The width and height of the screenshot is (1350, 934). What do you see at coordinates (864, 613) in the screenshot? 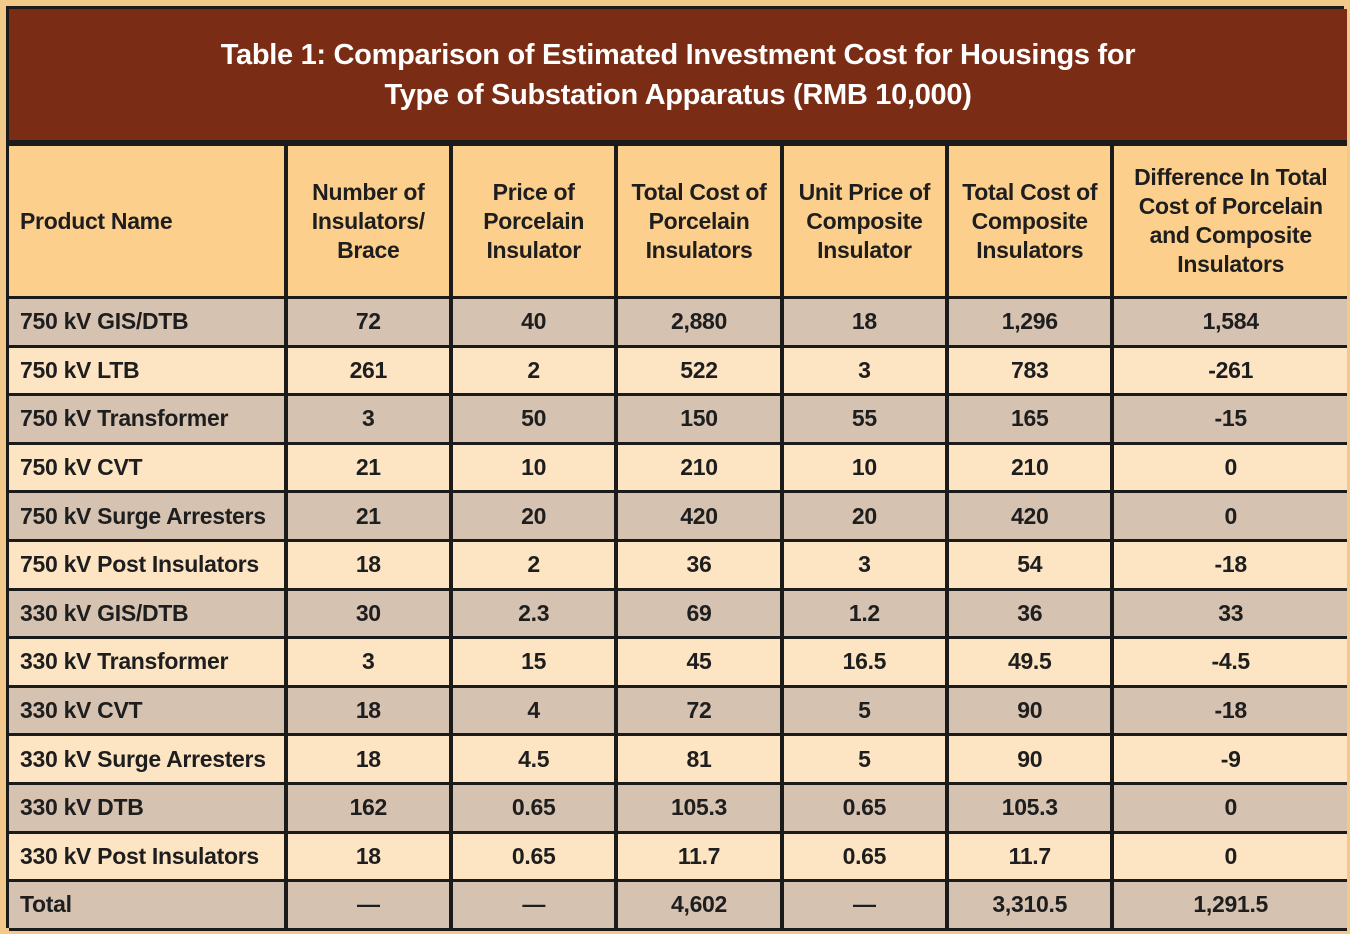
I see `cell-unit-price-composite: 1.2` at bounding box center [864, 613].